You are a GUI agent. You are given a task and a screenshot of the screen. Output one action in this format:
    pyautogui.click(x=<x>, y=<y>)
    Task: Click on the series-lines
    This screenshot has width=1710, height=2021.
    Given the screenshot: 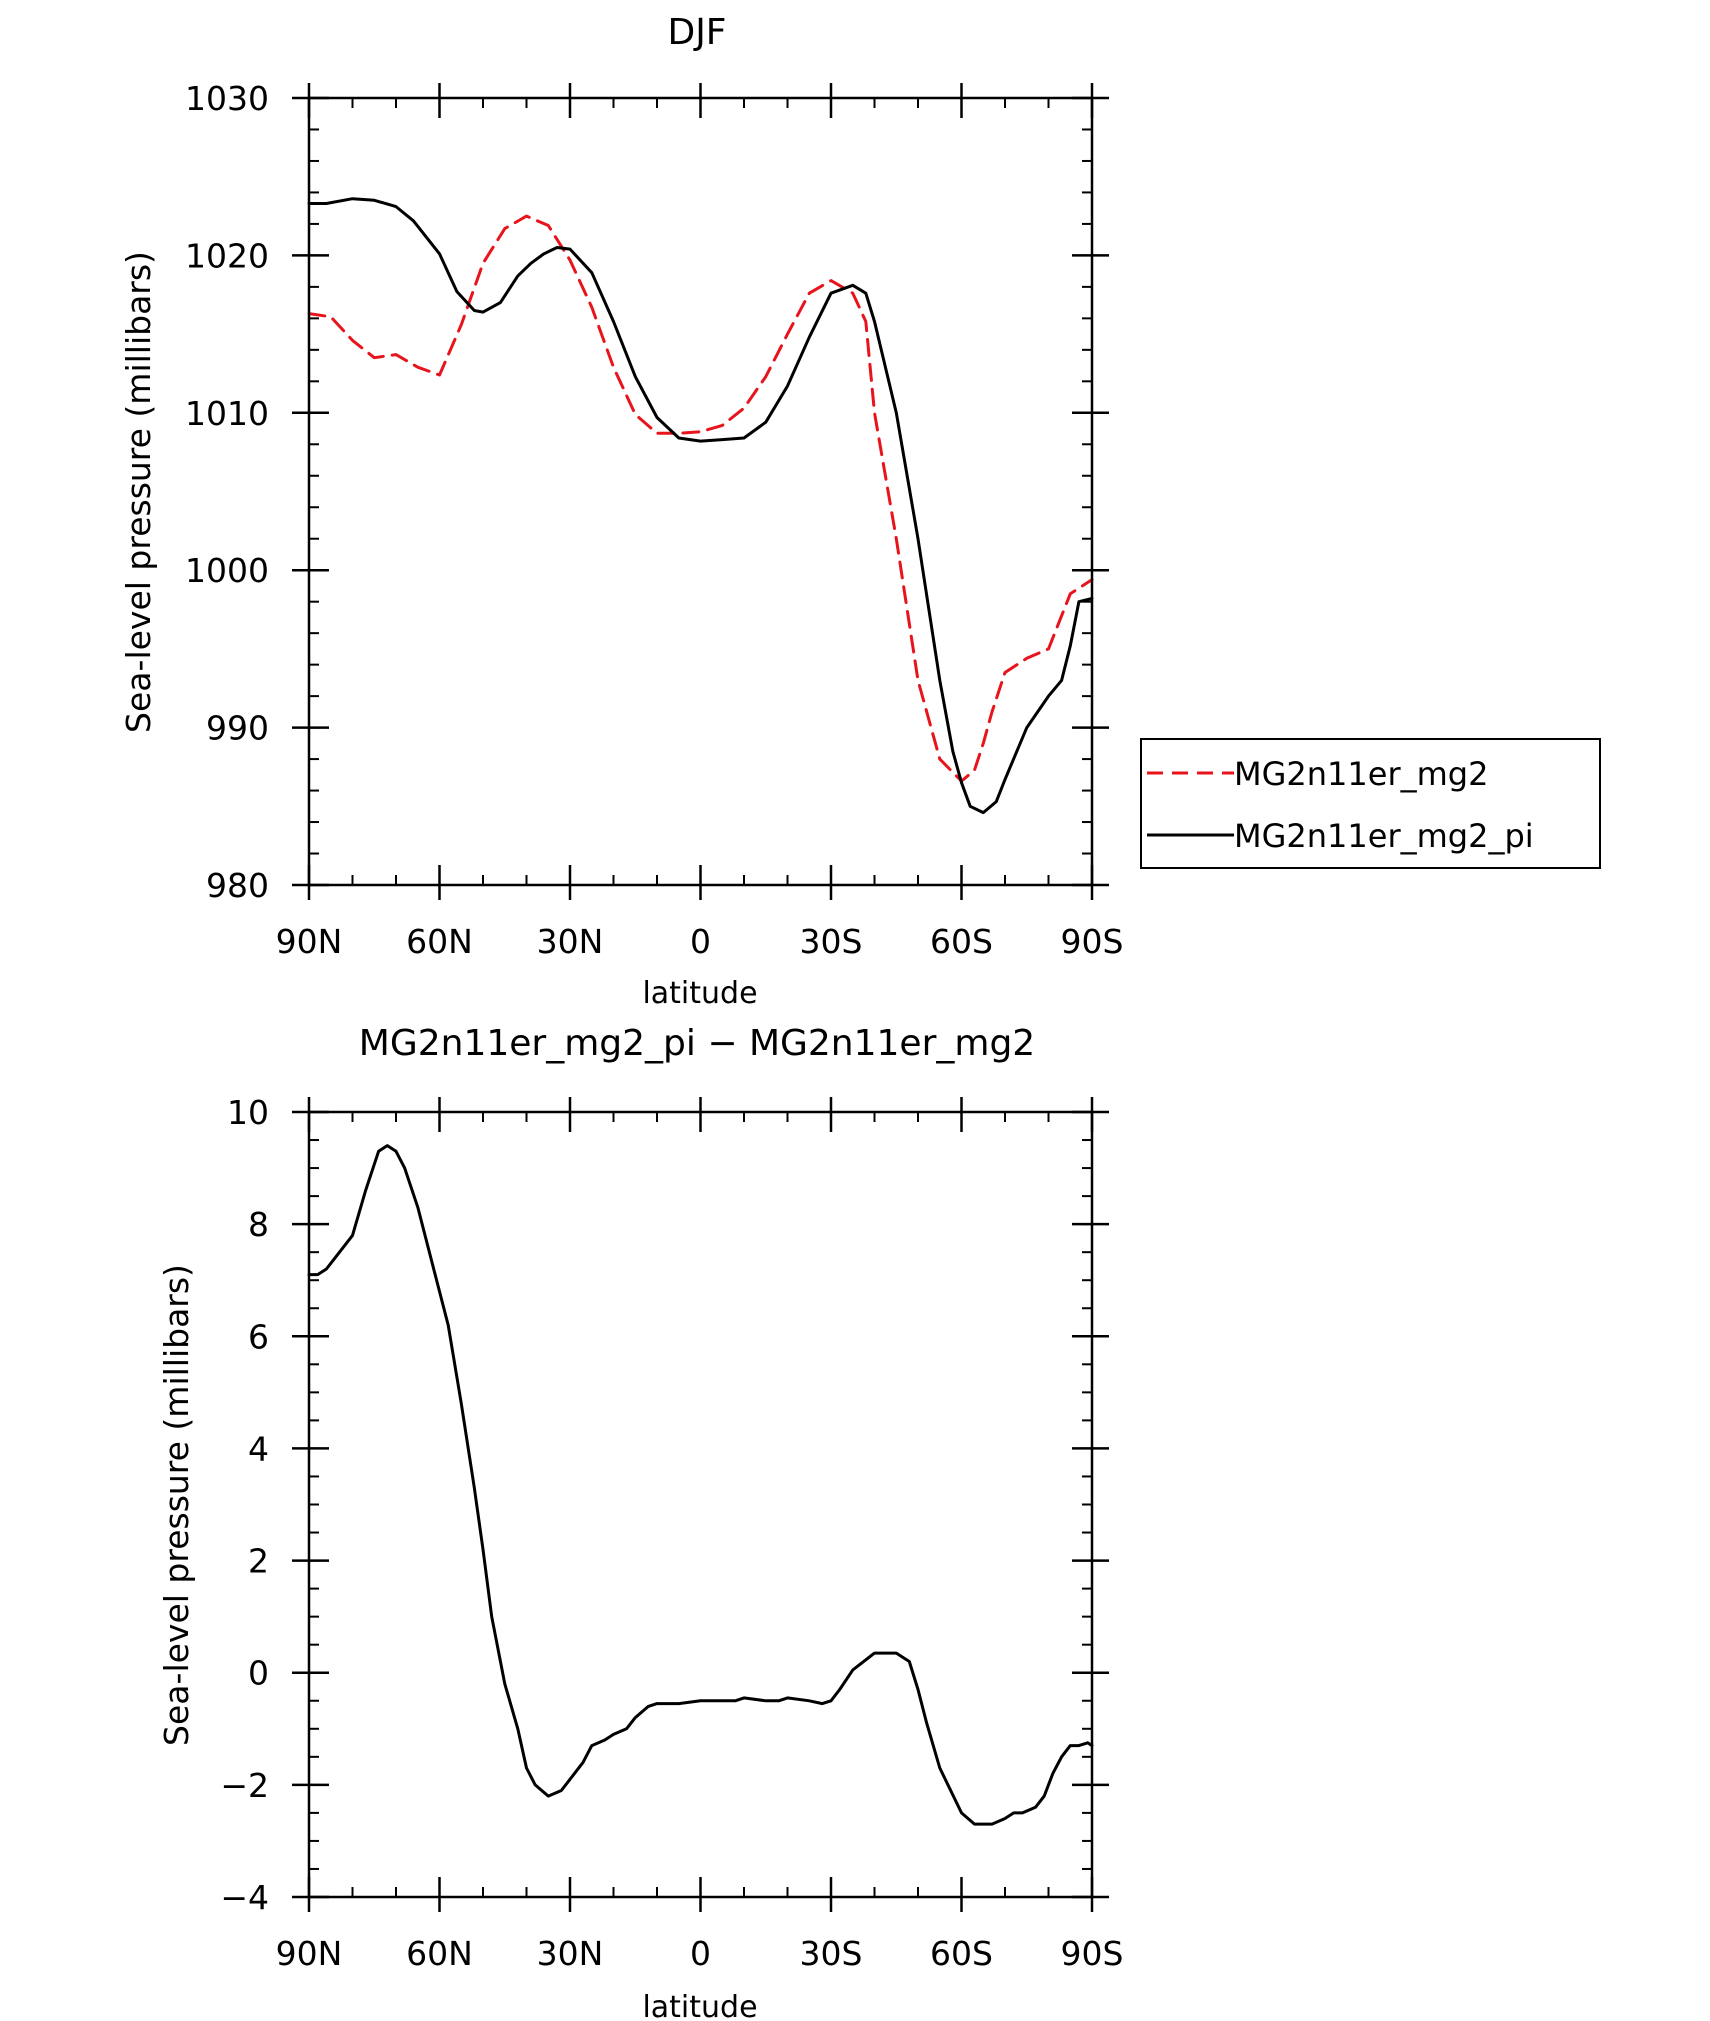 What is the action you would take?
    pyautogui.click(x=700, y=506)
    